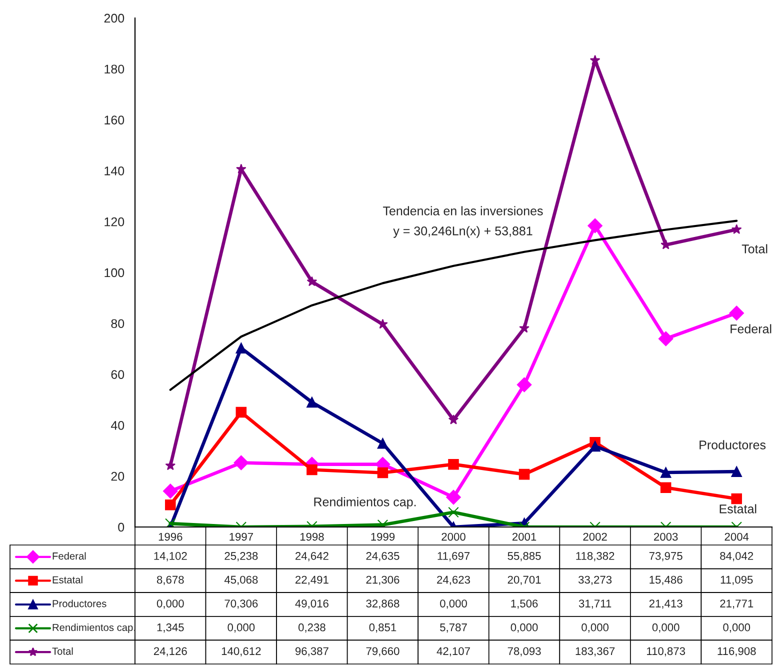 This screenshot has width=777, height=668. I want to click on data-label: 15,486, so click(666, 580).